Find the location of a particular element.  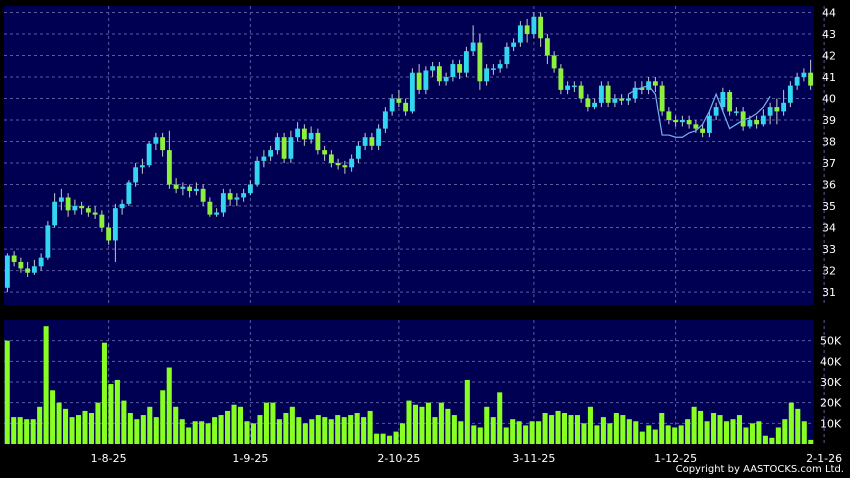

price-tick-label: 36 is located at coordinates (829, 185).